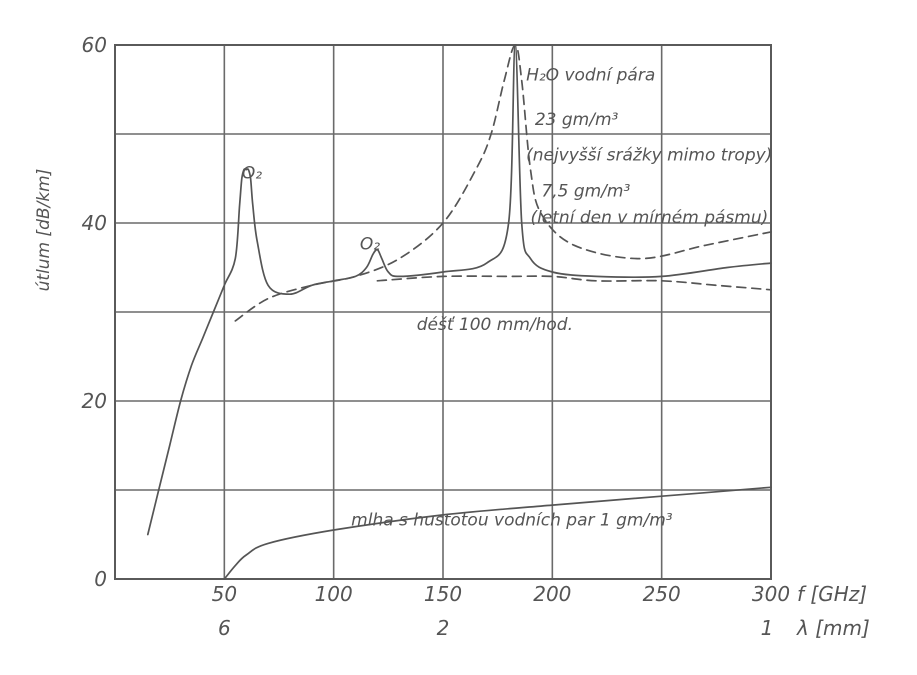 The image size is (917, 675). I want to click on x-tick-label: 50, so click(224, 594).